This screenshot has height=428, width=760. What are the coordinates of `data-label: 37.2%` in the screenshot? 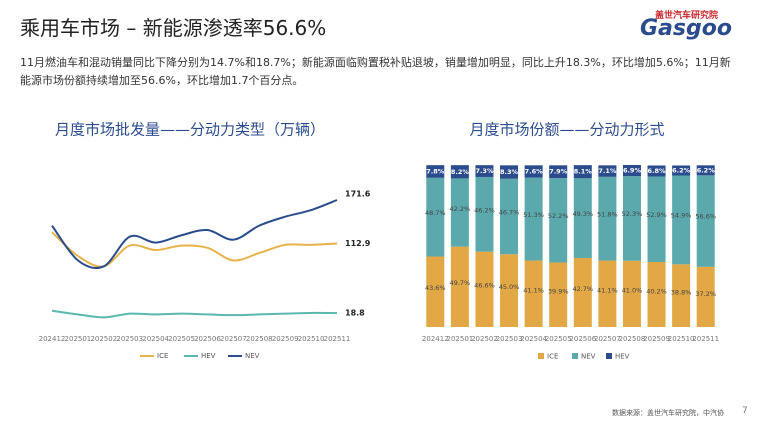 It's located at (705, 294).